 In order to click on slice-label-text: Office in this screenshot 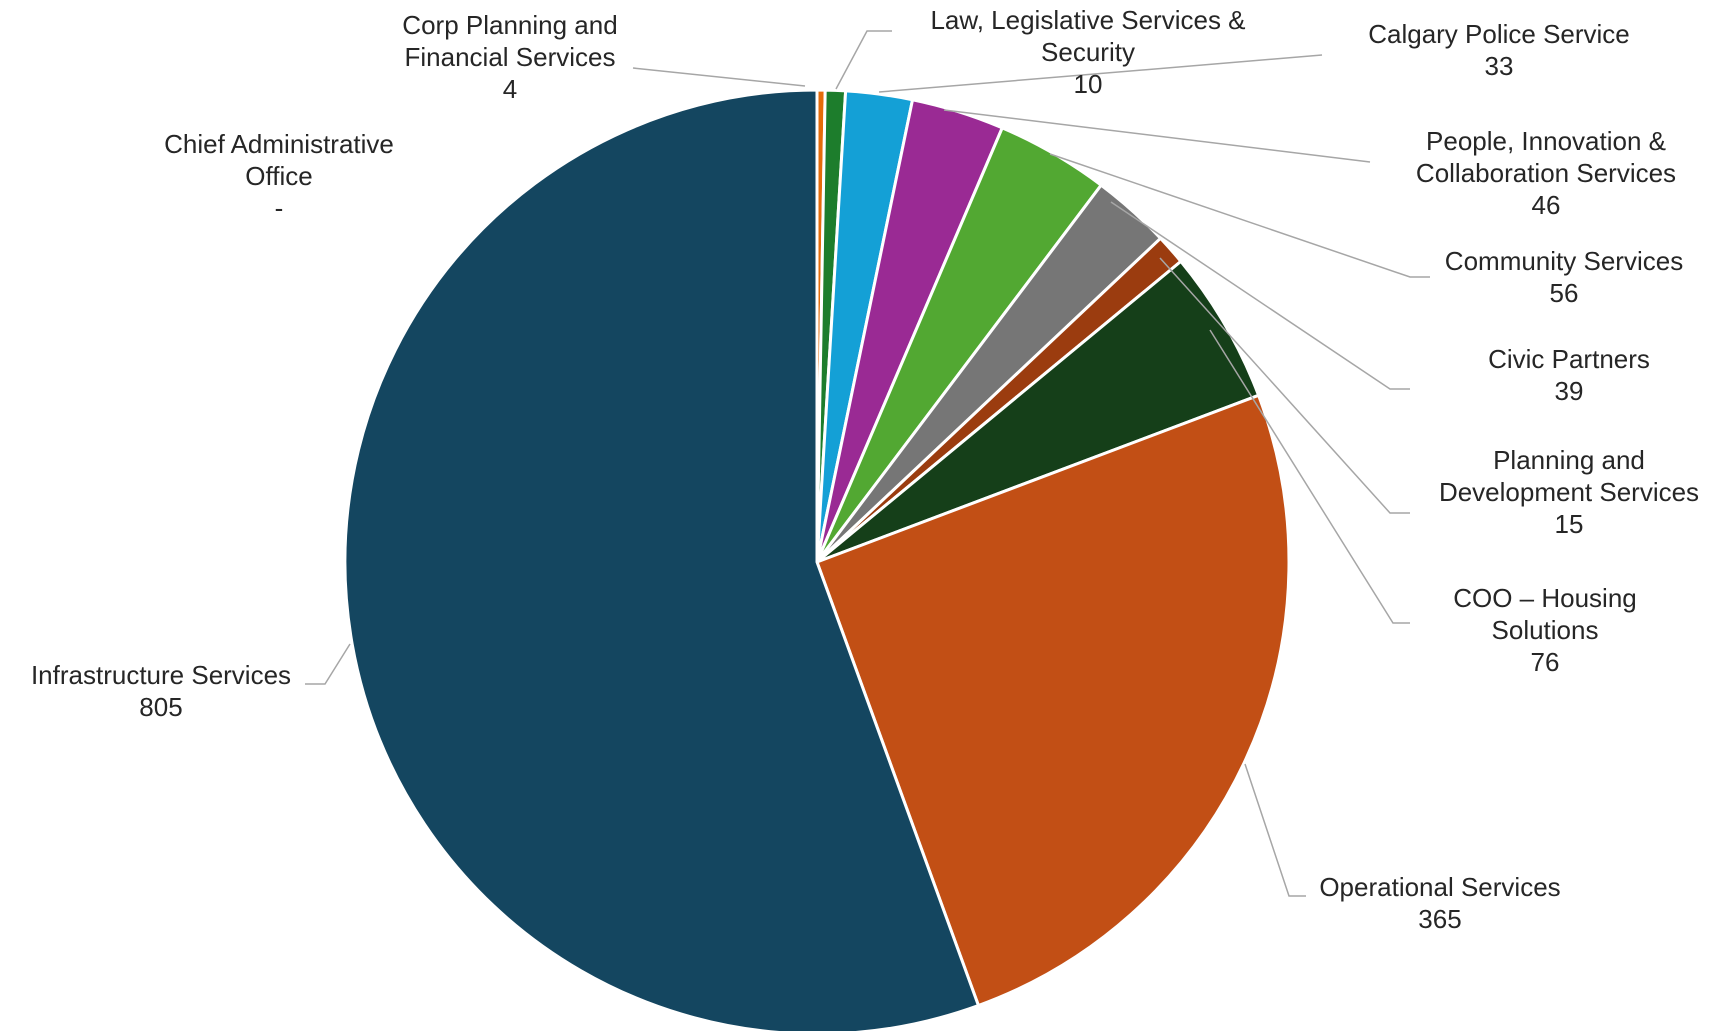, I will do `click(278, 176)`.